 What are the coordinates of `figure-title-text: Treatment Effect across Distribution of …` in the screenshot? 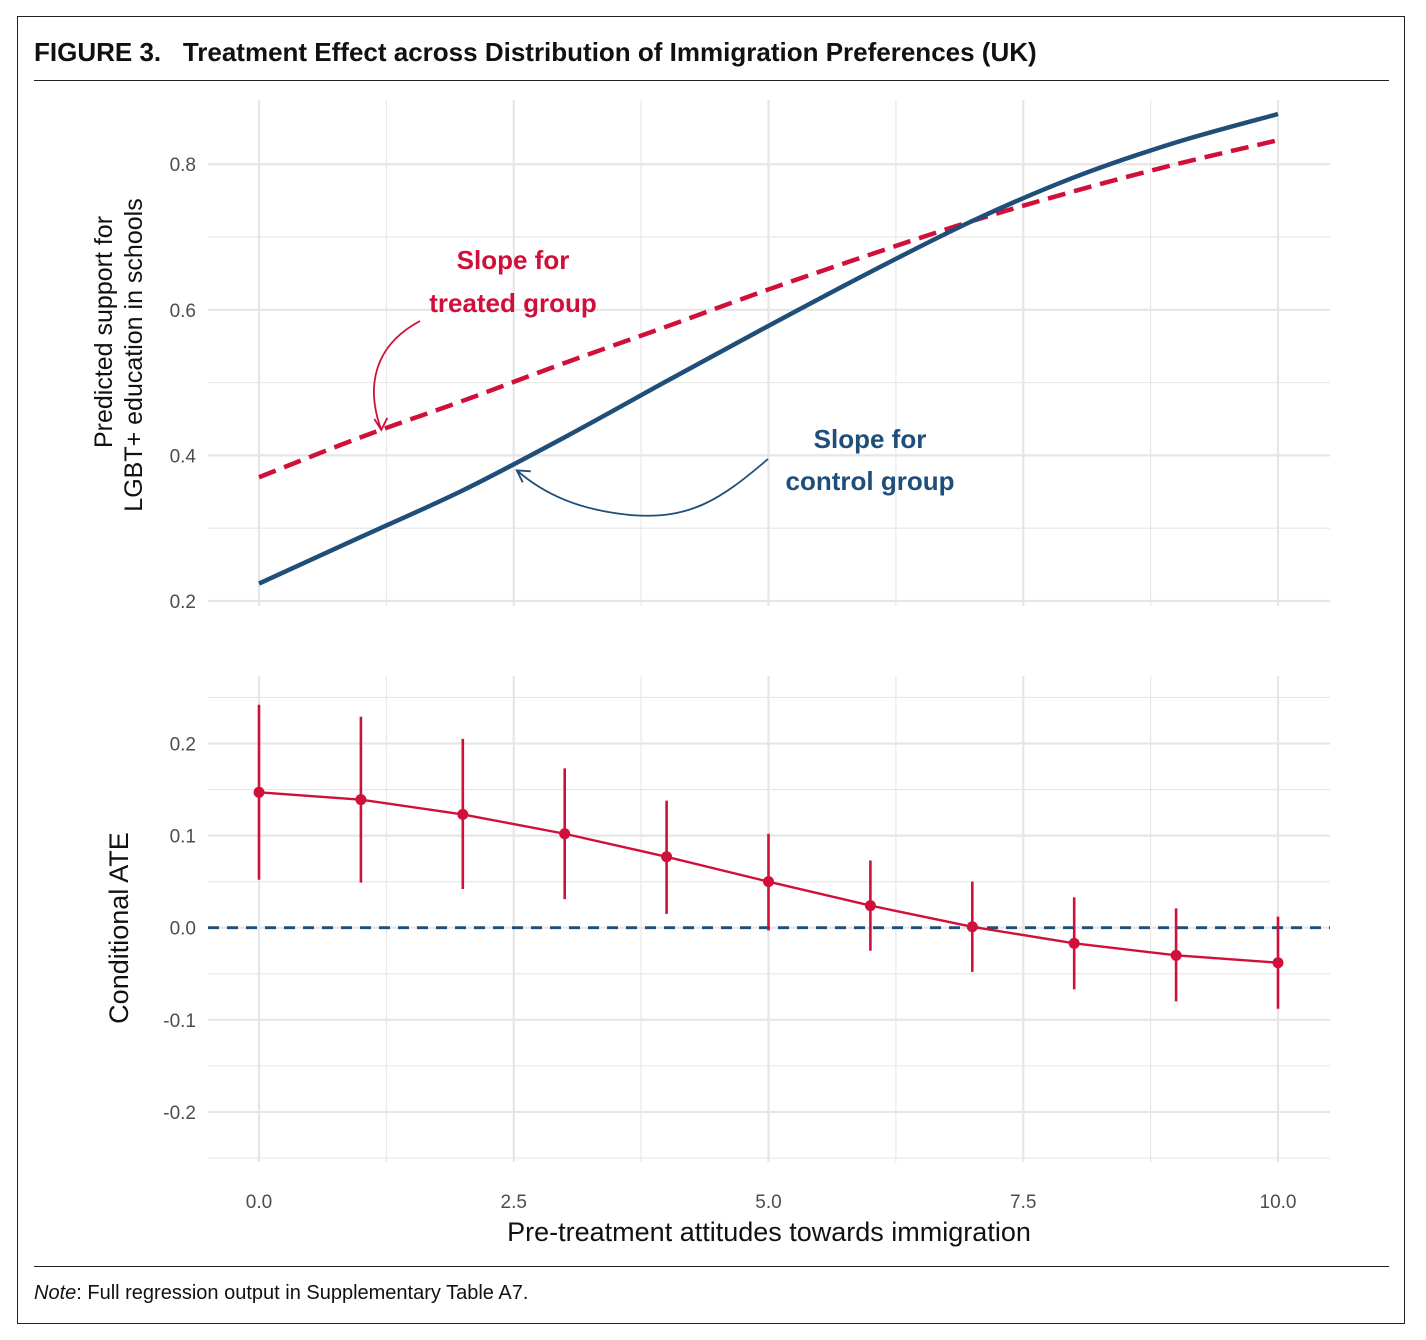 It's located at (609, 52).